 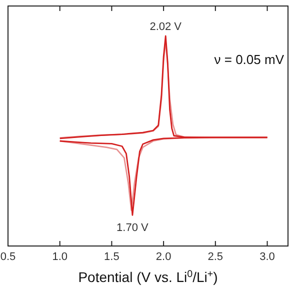 What do you see at coordinates (112, 257) in the screenshot?
I see `x-tick-label: 1.5` at bounding box center [112, 257].